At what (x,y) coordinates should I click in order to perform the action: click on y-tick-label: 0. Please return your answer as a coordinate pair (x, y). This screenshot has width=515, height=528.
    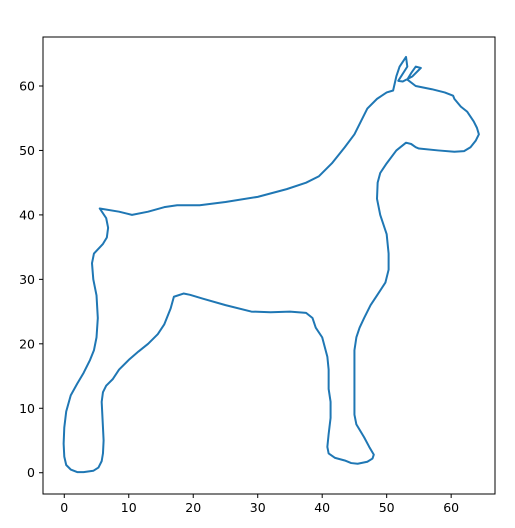
    Looking at the image, I should click on (31, 472).